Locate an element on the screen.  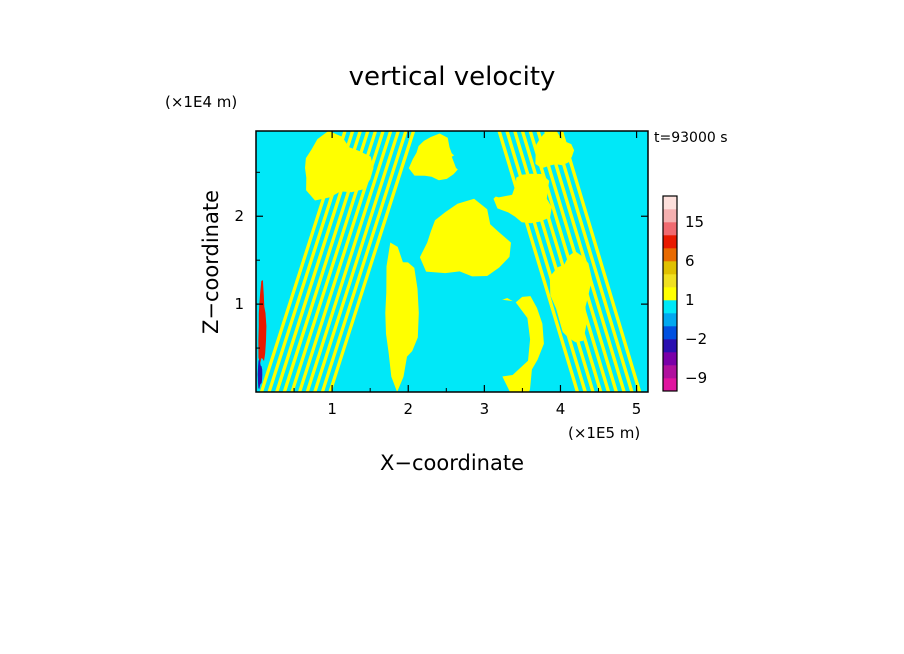
colorbar-frame is located at coordinates (670, 293).